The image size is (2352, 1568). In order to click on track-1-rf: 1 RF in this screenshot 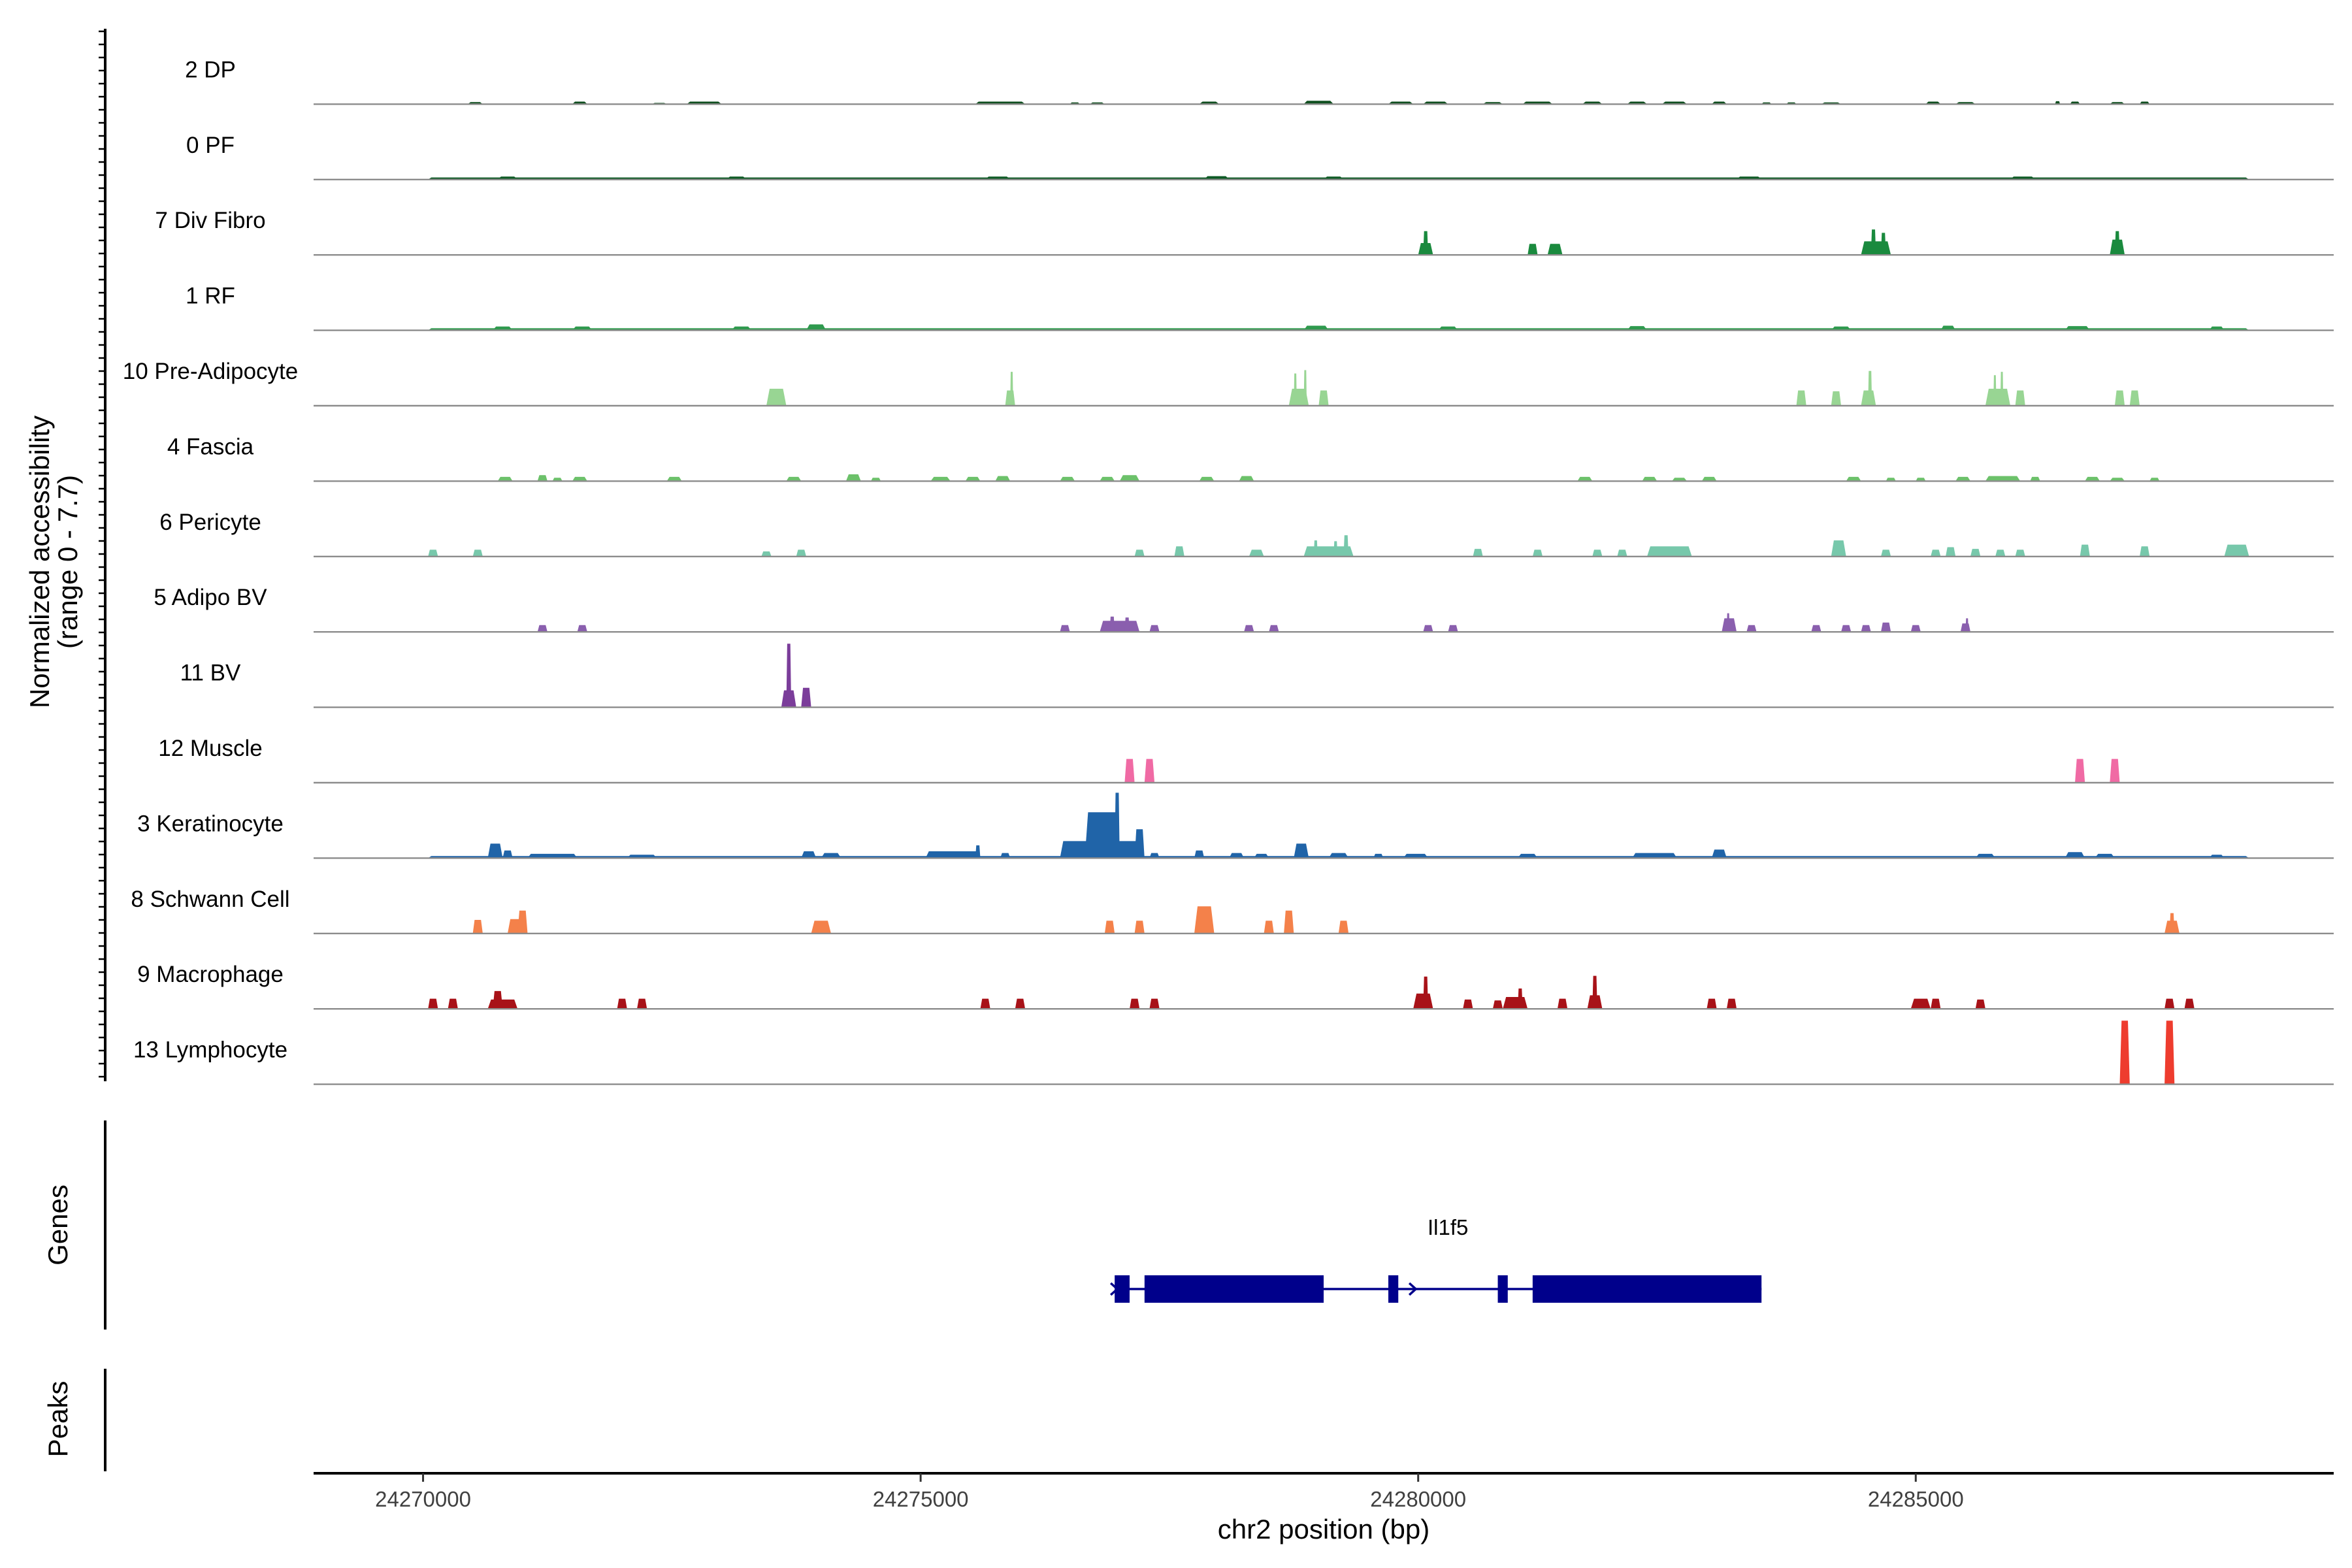, I will do `click(1260, 307)`.